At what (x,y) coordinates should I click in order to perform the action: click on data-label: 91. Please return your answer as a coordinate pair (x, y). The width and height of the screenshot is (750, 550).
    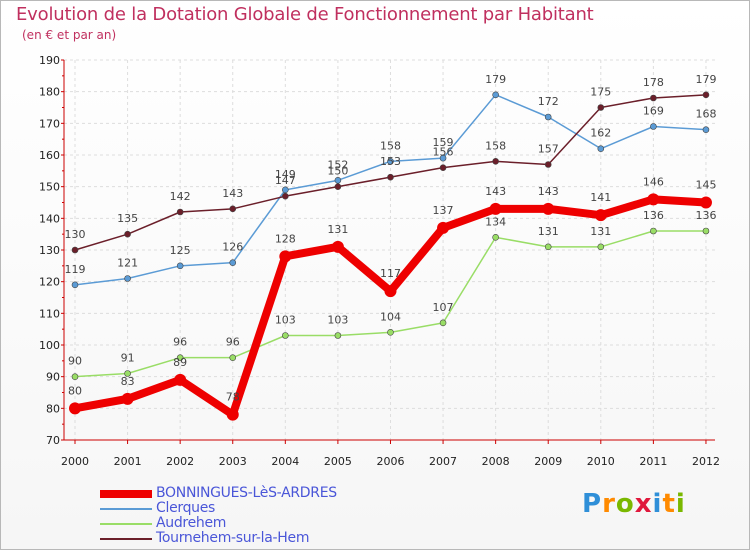
    Looking at the image, I should click on (128, 358).